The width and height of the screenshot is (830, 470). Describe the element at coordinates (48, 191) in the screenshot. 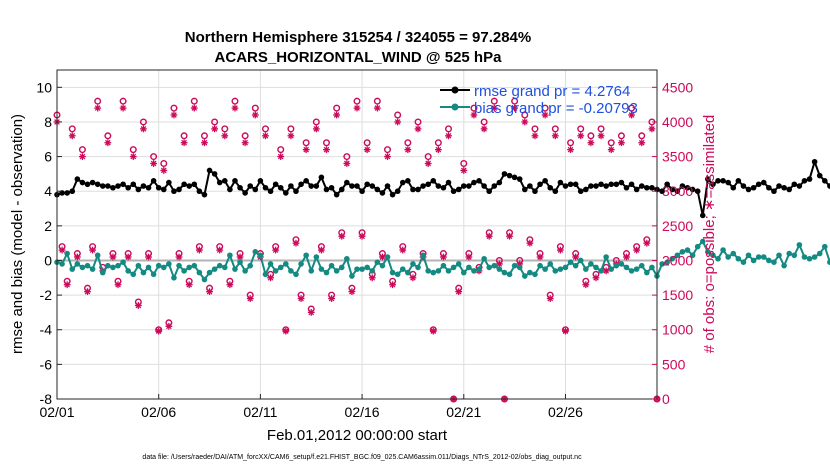

I see `y-tick-label-left: 4` at that location.